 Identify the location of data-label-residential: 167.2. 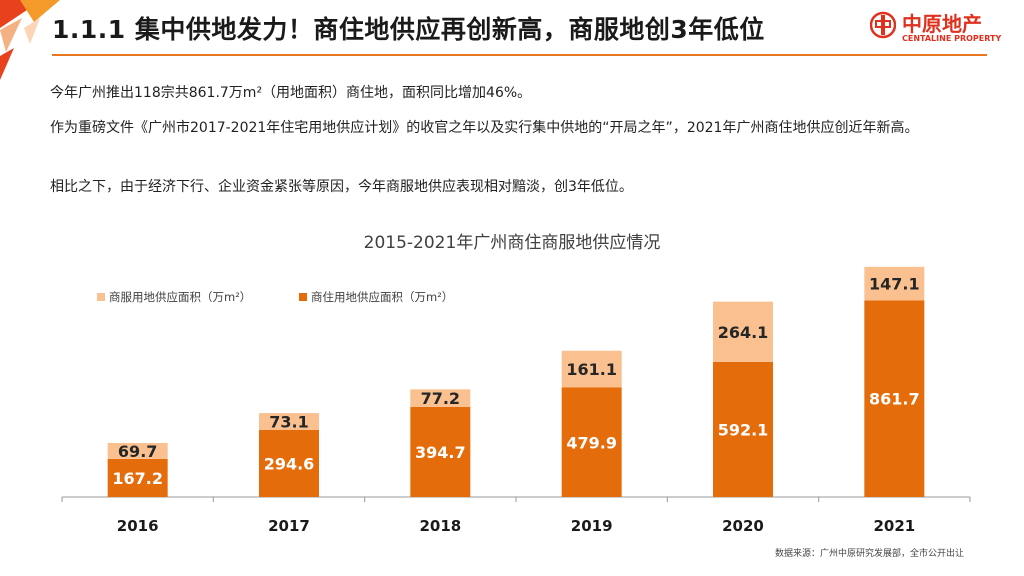
(137, 478).